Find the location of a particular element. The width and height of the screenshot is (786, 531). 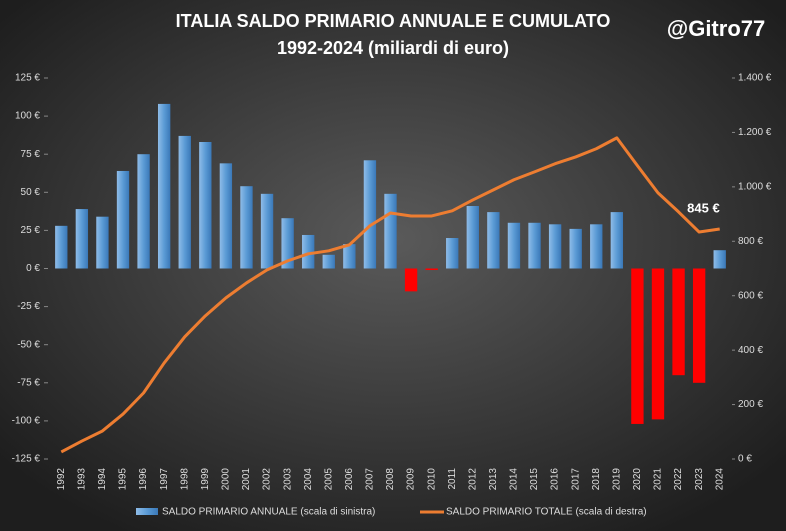

data-label: 845 € is located at coordinates (703, 207).